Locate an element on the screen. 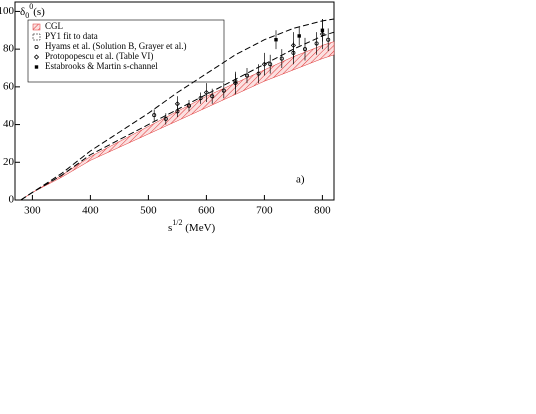 Image resolution: width=536 pixels, height=414 pixels. y-tick-label: 0 is located at coordinates (12, 200).